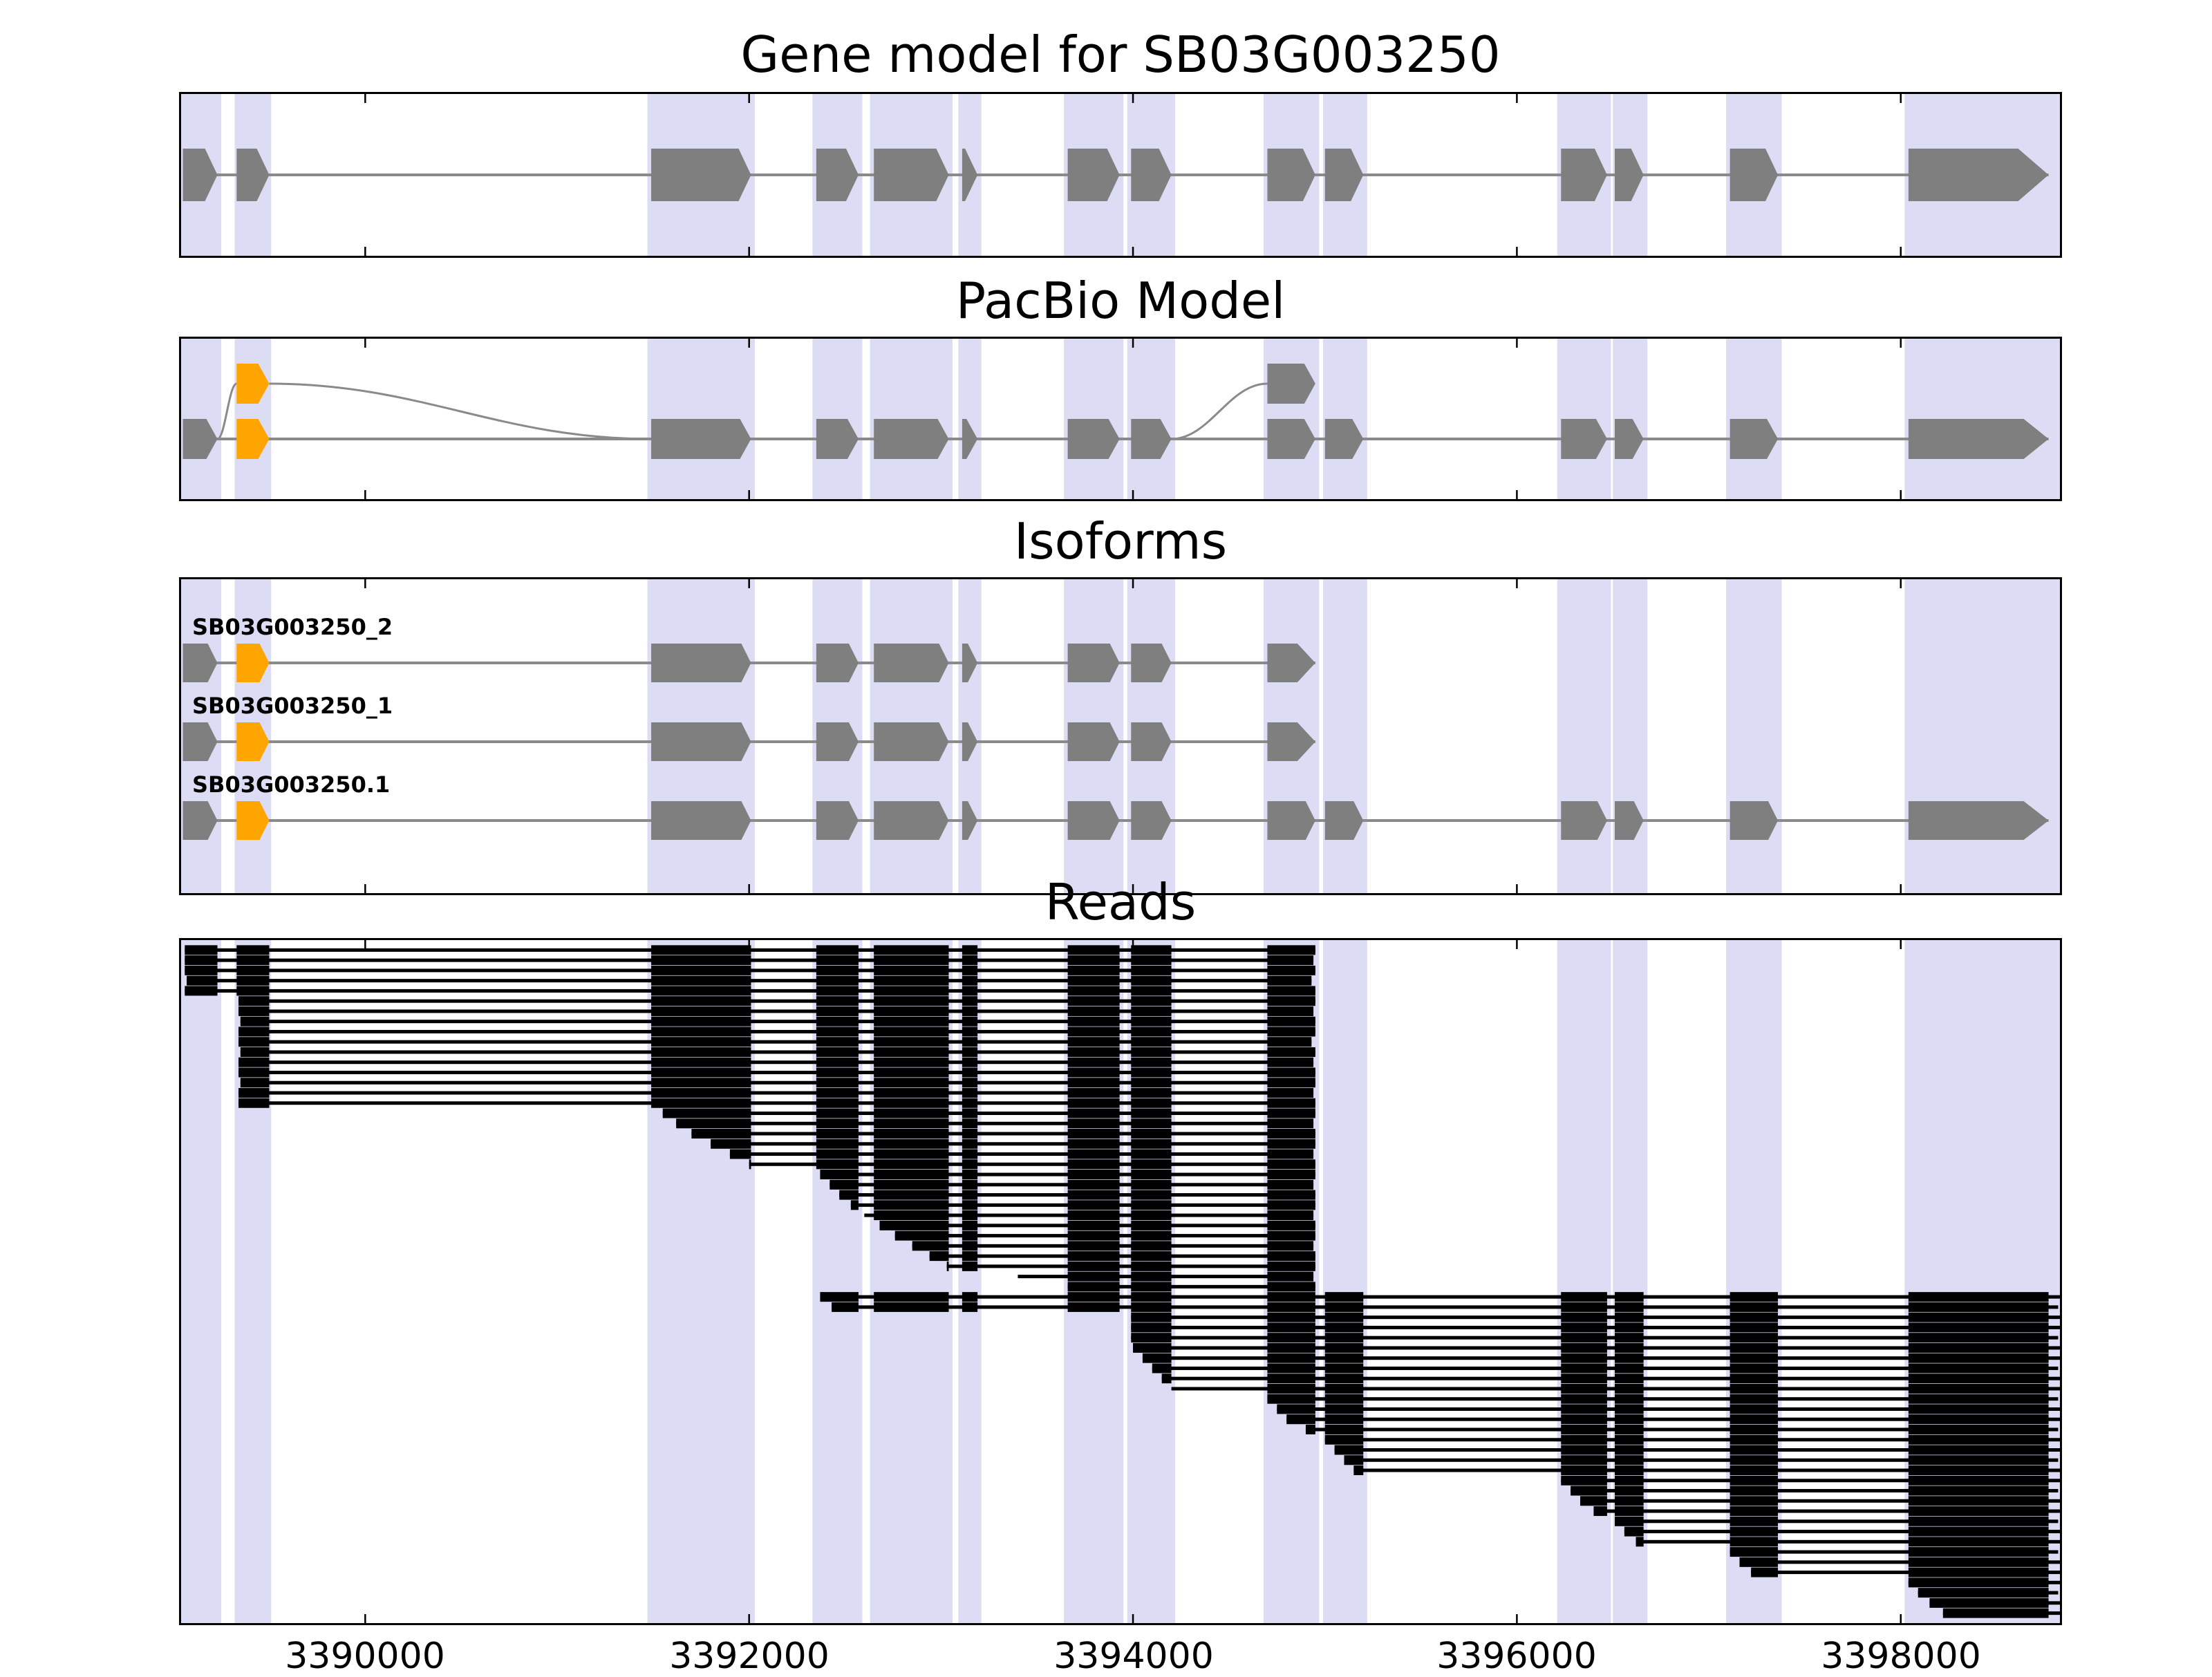  I want to click on gene-model-panel, so click(1120, 175).